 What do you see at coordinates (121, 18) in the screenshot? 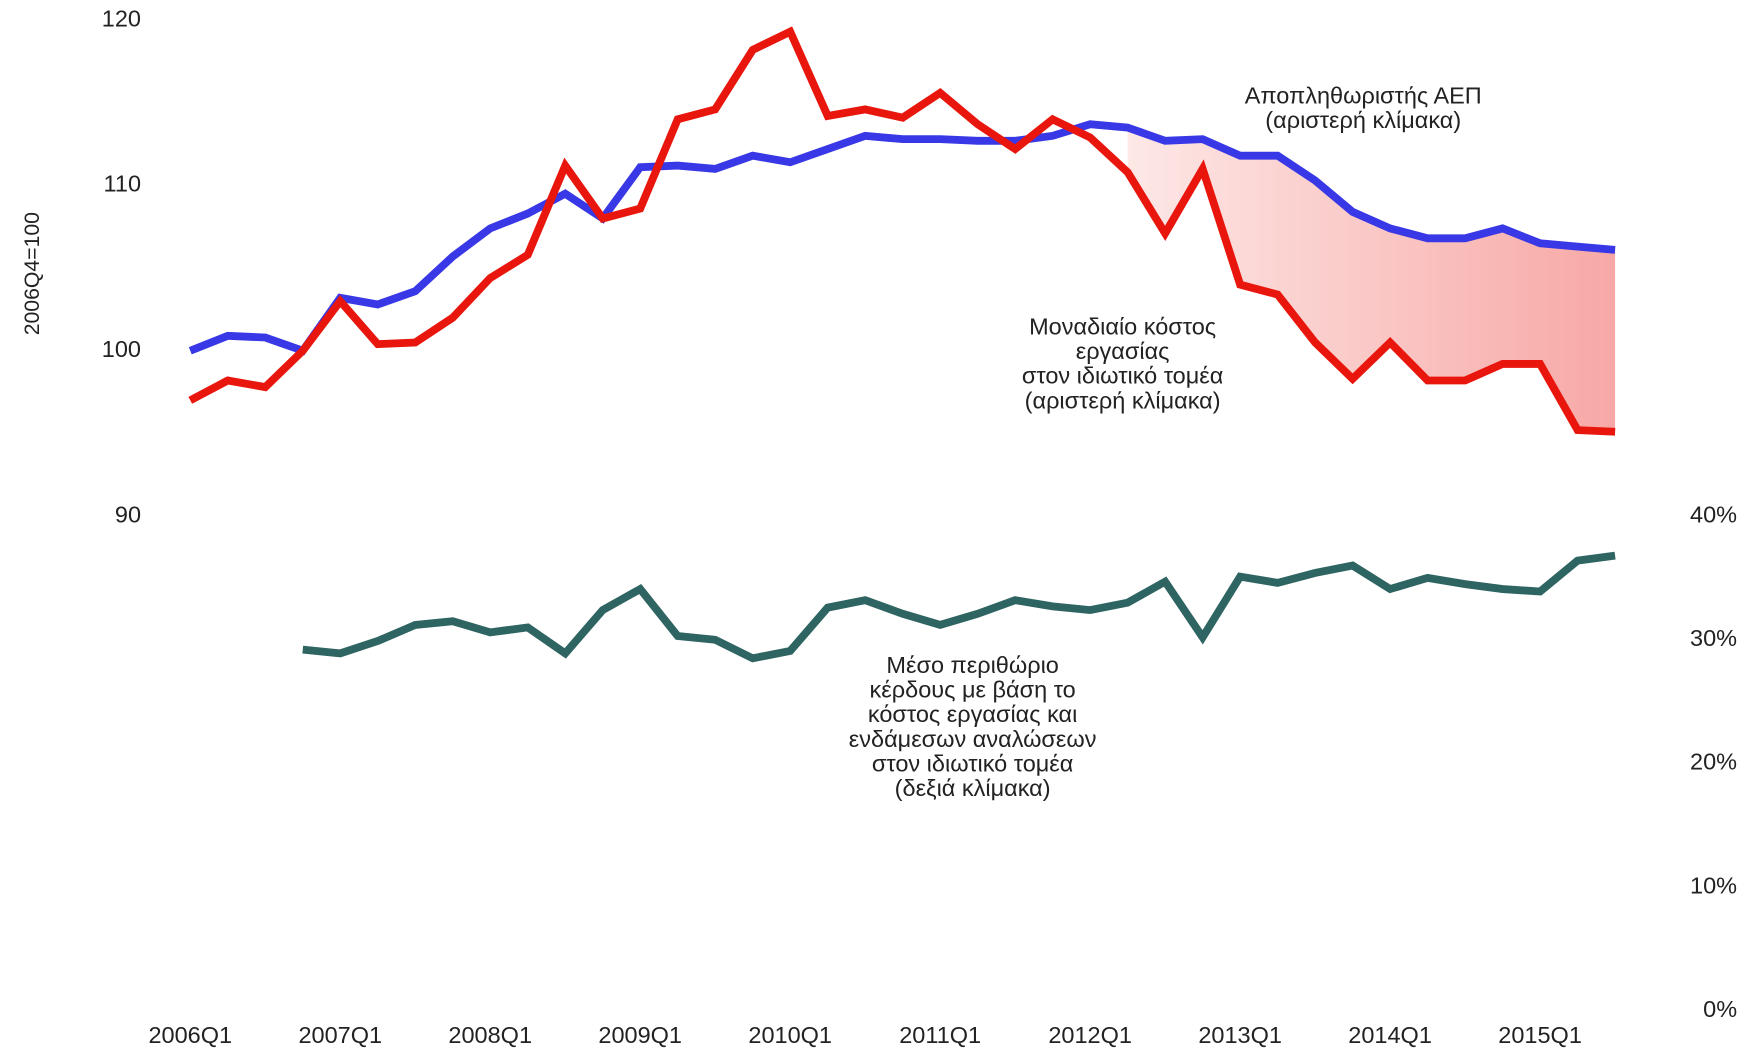
I see `y-tick-label: 120` at bounding box center [121, 18].